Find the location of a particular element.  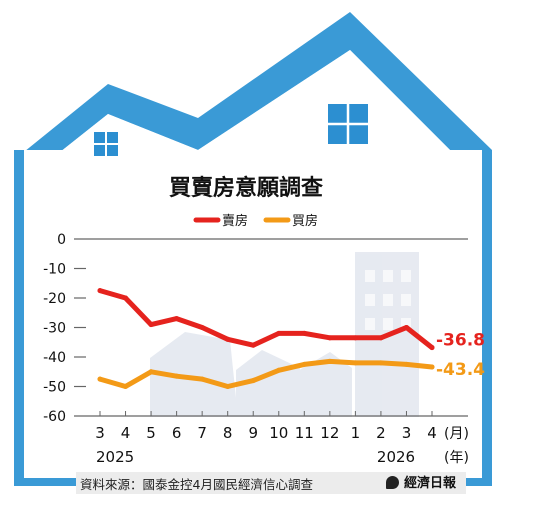

chart-series: -36.8 -43.4 is located at coordinates (291, 338).